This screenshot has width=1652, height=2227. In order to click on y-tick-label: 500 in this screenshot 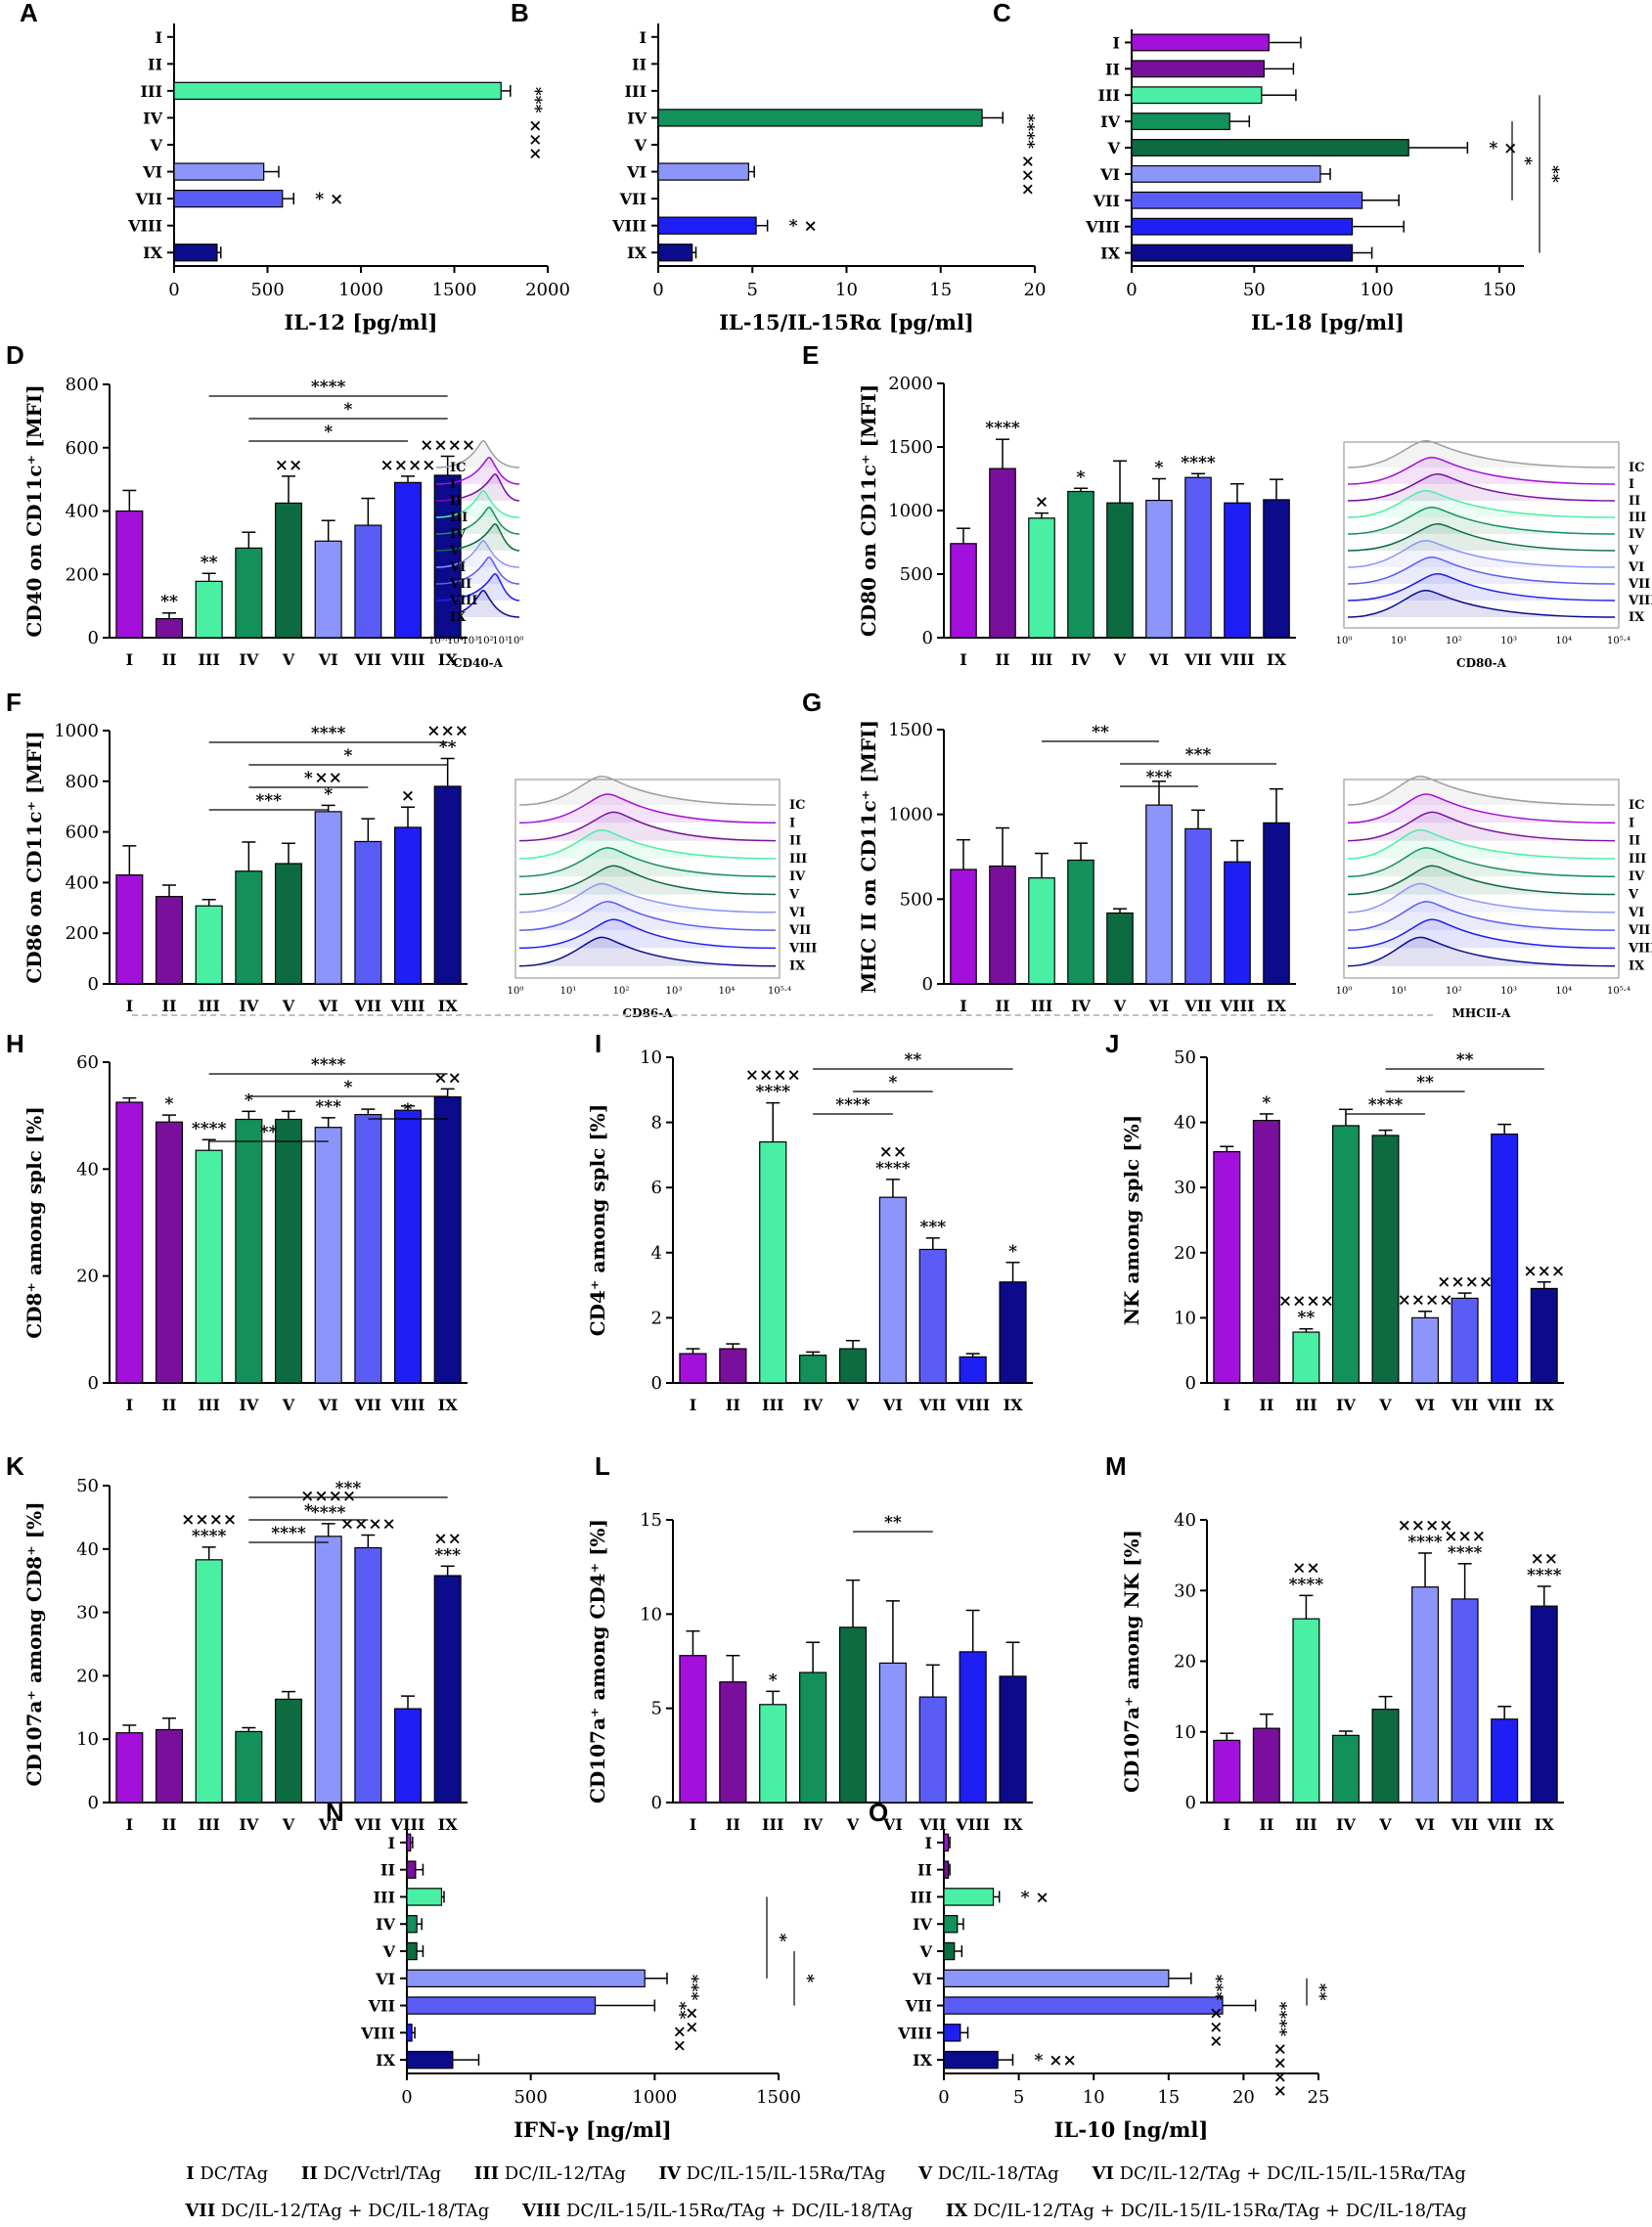, I will do `click(917, 899)`.